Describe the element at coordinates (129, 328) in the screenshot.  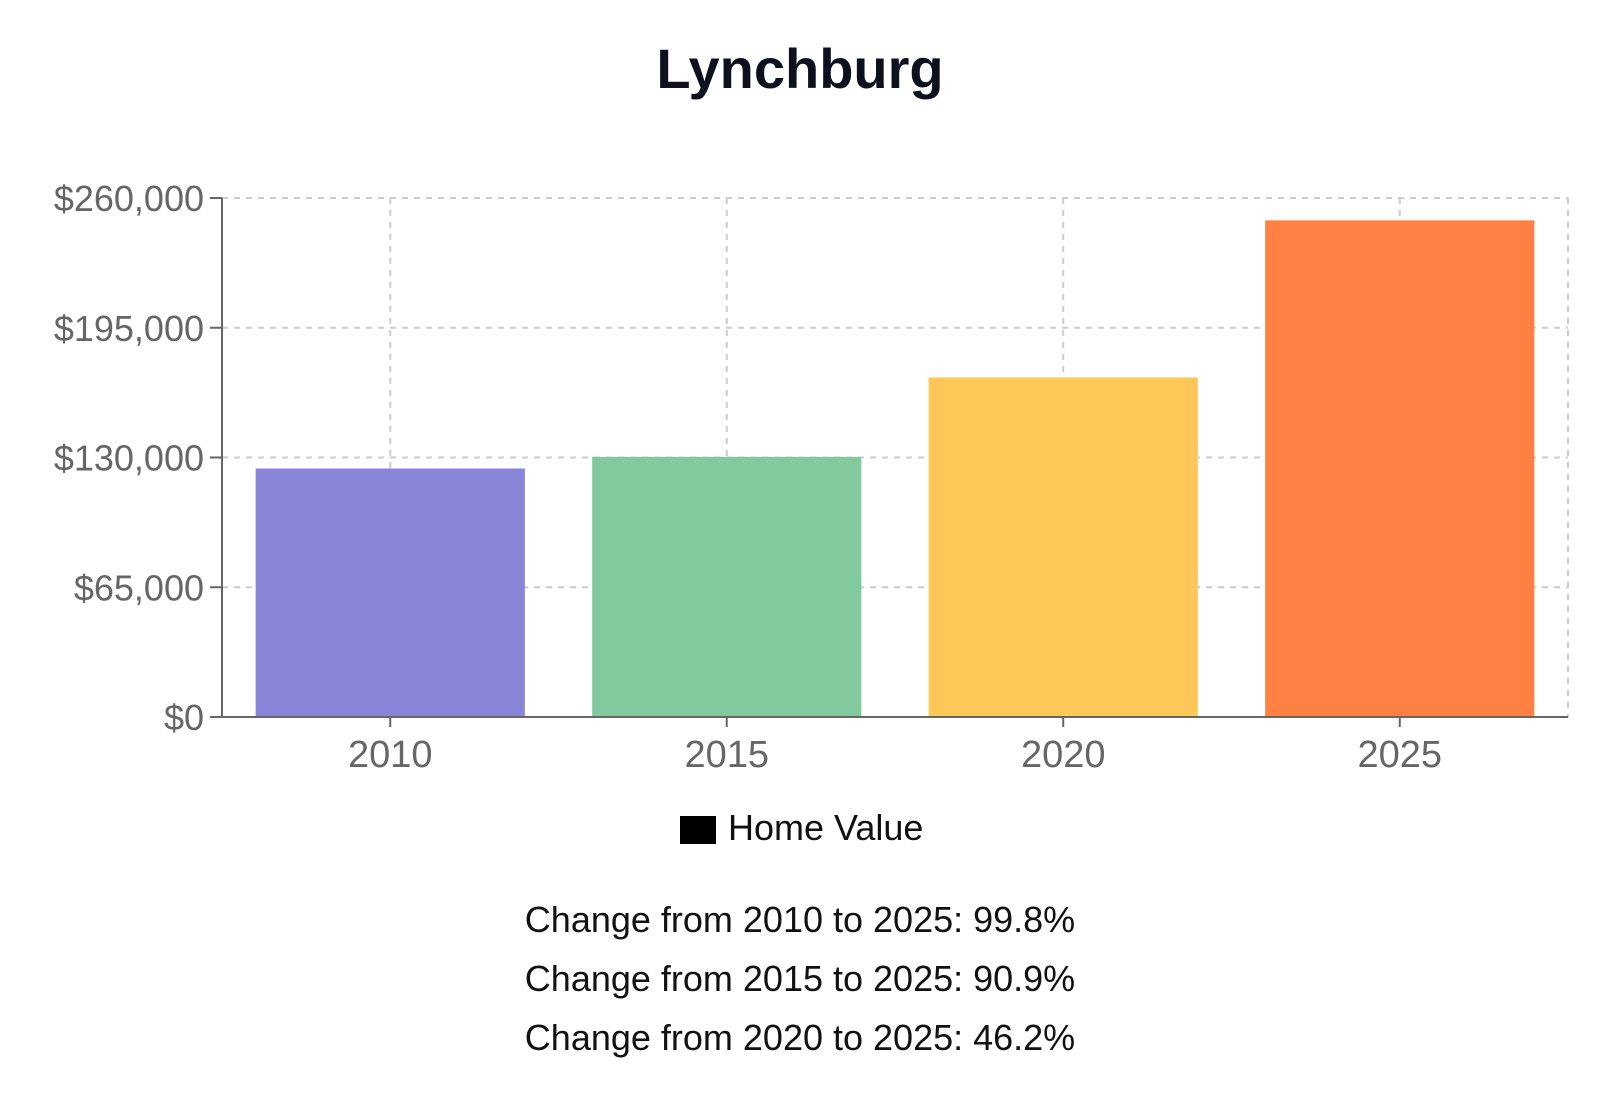
I see `y-tick-label: $195,000` at that location.